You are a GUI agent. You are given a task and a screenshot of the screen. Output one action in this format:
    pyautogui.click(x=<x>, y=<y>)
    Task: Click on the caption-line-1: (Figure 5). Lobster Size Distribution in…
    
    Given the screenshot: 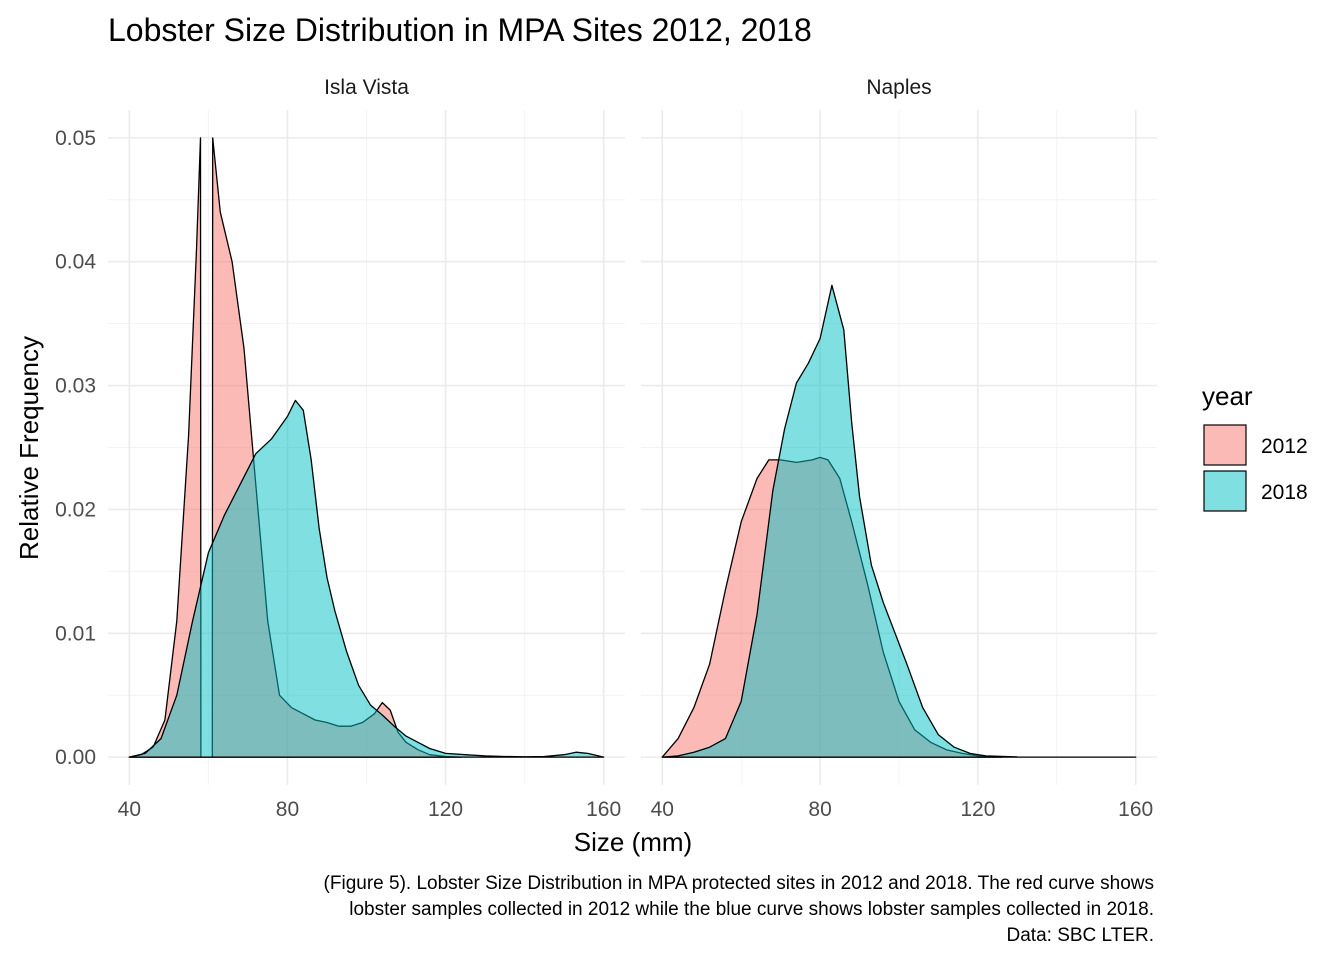 What is the action you would take?
    pyautogui.click(x=739, y=883)
    